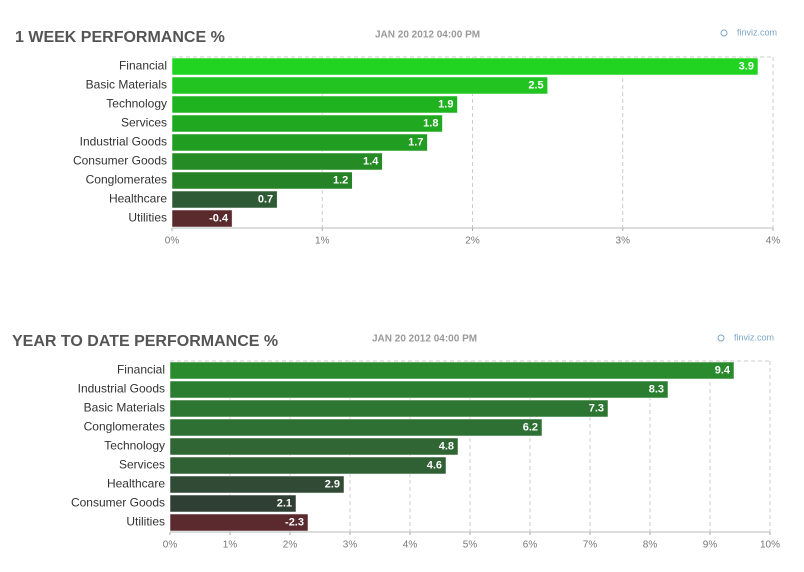 Image resolution: width=804 pixels, height=572 pixels. What do you see at coordinates (415, 142) in the screenshot?
I see `value-label: 1.7` at bounding box center [415, 142].